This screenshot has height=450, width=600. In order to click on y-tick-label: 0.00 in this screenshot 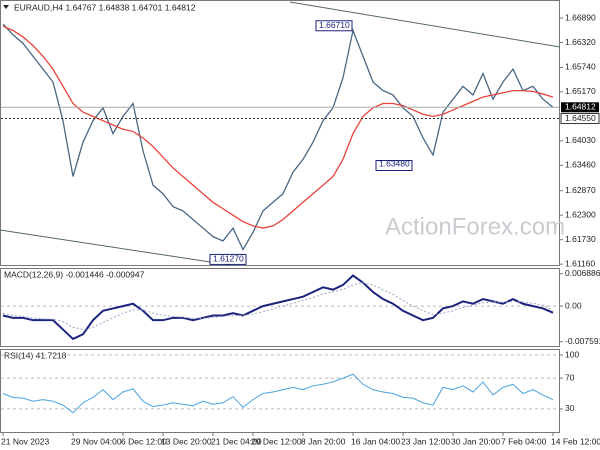, I will do `click(573, 305)`.